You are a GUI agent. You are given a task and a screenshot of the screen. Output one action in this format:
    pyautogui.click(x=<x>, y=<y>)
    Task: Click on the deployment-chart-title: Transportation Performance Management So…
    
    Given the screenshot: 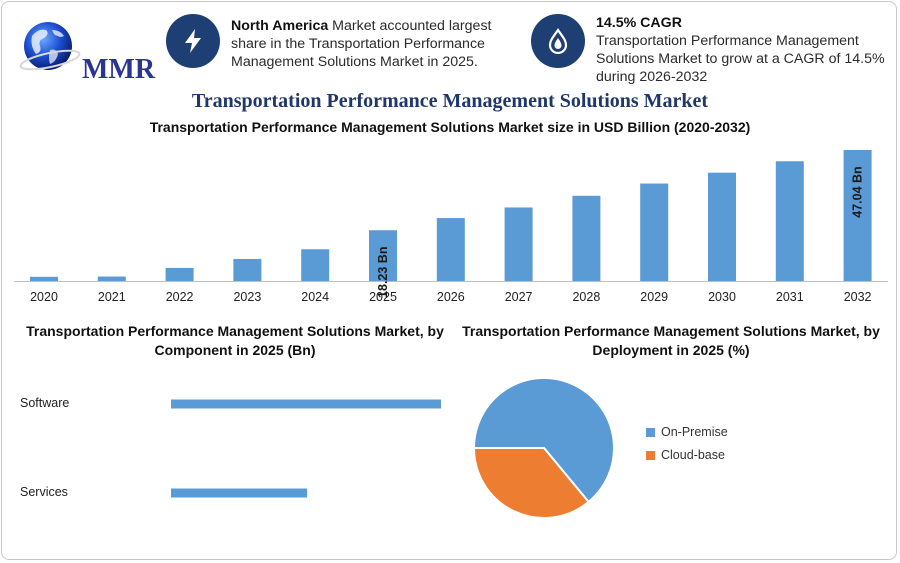 What is the action you would take?
    pyautogui.click(x=671, y=340)
    